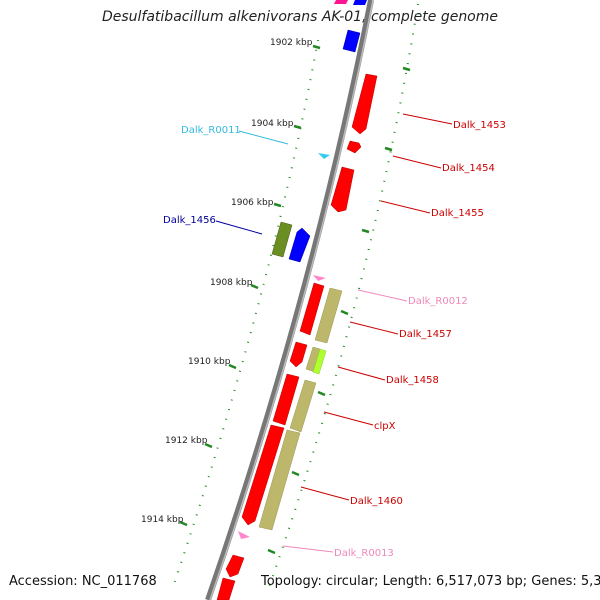 This screenshot has width=600, height=600. What do you see at coordinates (231, 283) in the screenshot?
I see `tick-label-1908: 1908 kbp` at bounding box center [231, 283].